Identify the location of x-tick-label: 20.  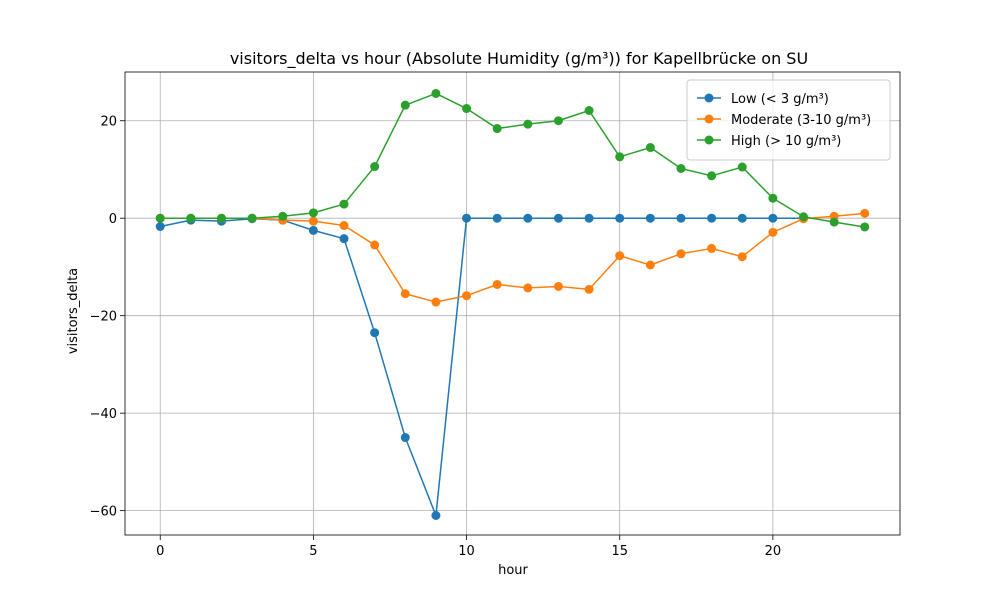
(773, 551).